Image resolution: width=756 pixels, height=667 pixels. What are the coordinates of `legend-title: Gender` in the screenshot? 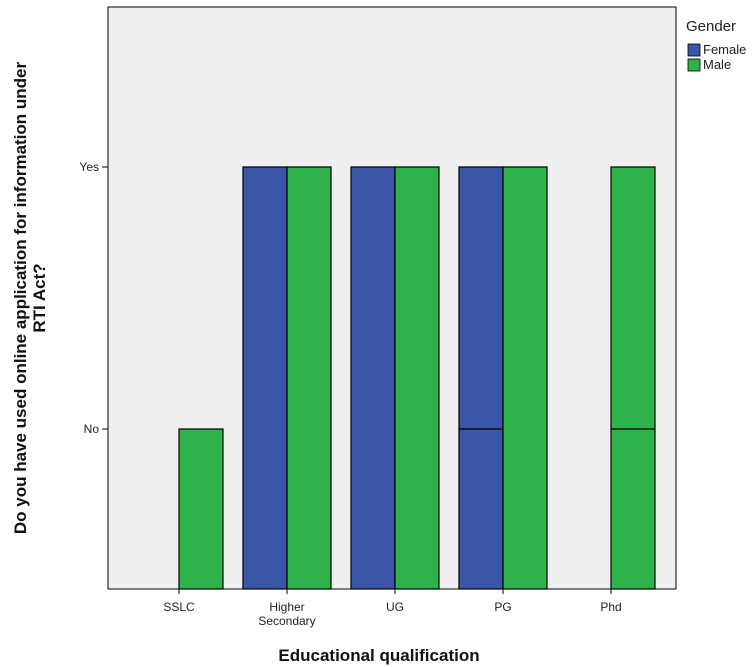 It's located at (711, 26).